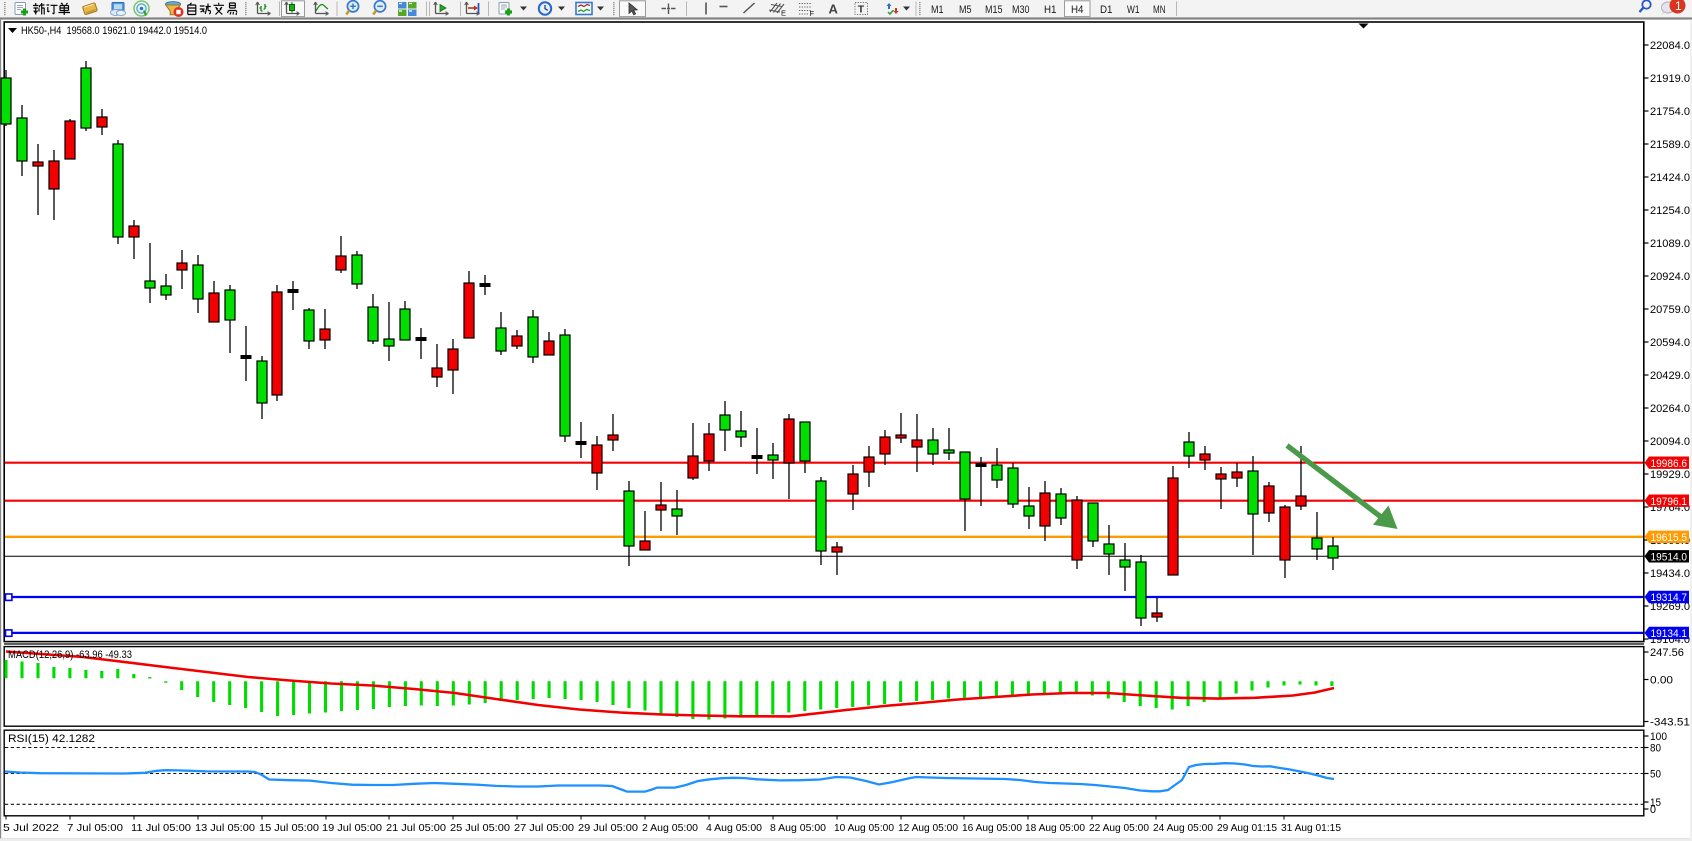 Image resolution: width=1692 pixels, height=841 pixels. What do you see at coordinates (480, 828) in the screenshot?
I see `svg-text: 25 Jul 05:00` at bounding box center [480, 828].